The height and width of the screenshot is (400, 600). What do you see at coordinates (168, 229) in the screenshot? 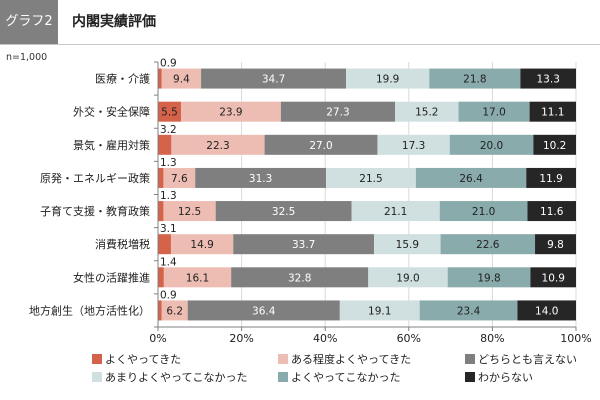
I see `data-label: 3.1` at bounding box center [168, 229].